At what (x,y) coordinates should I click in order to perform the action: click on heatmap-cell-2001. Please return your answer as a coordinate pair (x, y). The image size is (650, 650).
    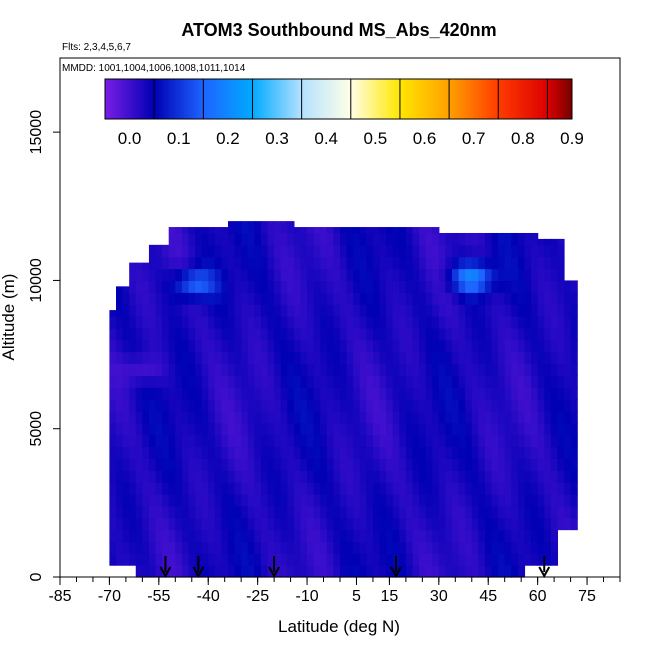
    Looking at the image, I should click on (561, 286).